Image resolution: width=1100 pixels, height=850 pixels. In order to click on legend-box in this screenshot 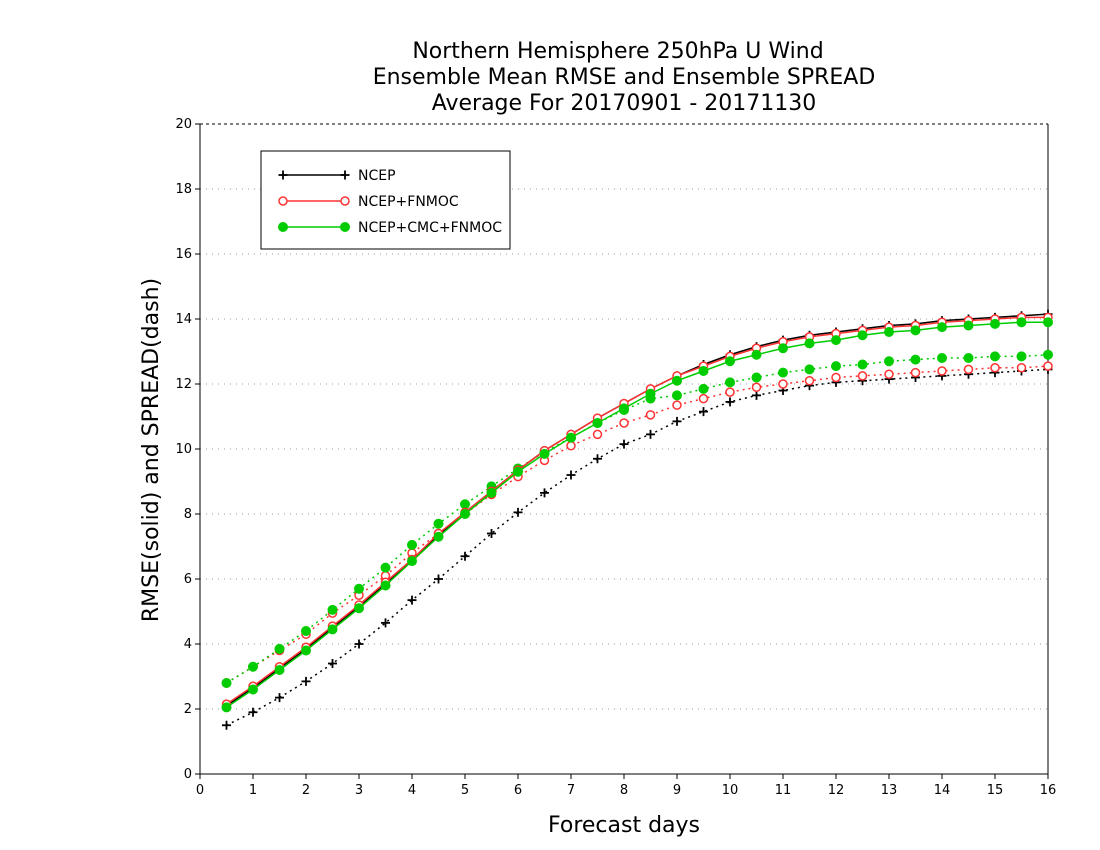, I will do `click(385, 200)`.